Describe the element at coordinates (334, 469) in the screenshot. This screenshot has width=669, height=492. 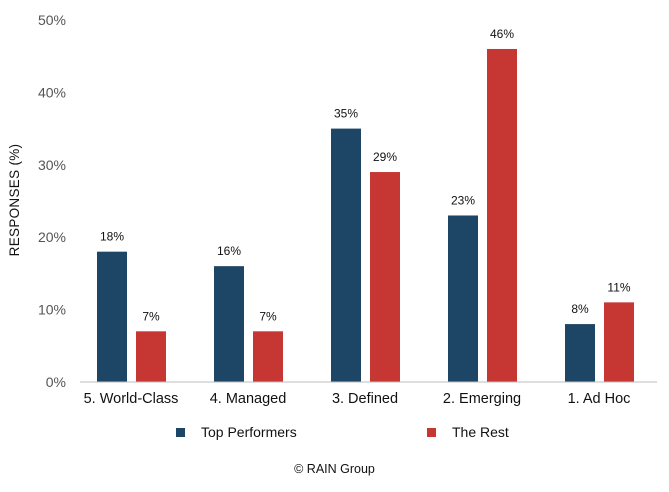
I see `copyright-credit: © RAIN Group` at that location.